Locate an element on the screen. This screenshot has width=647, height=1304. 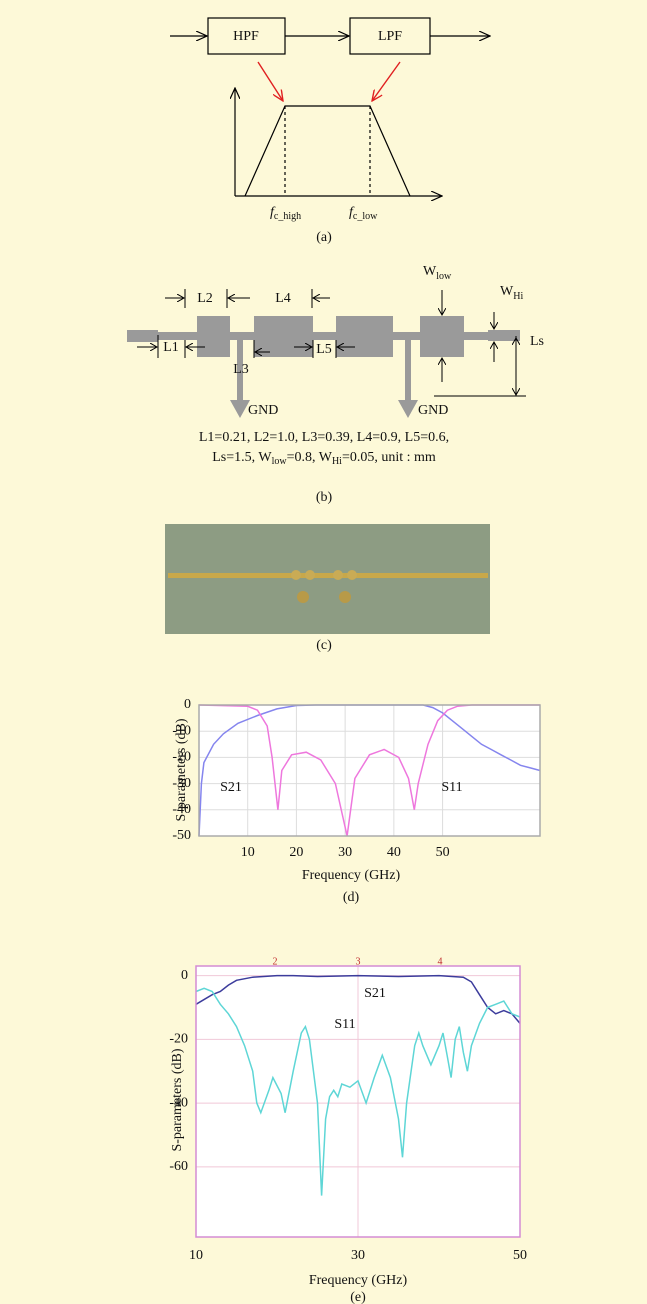
block-label: HPF is located at coordinates (246, 36).